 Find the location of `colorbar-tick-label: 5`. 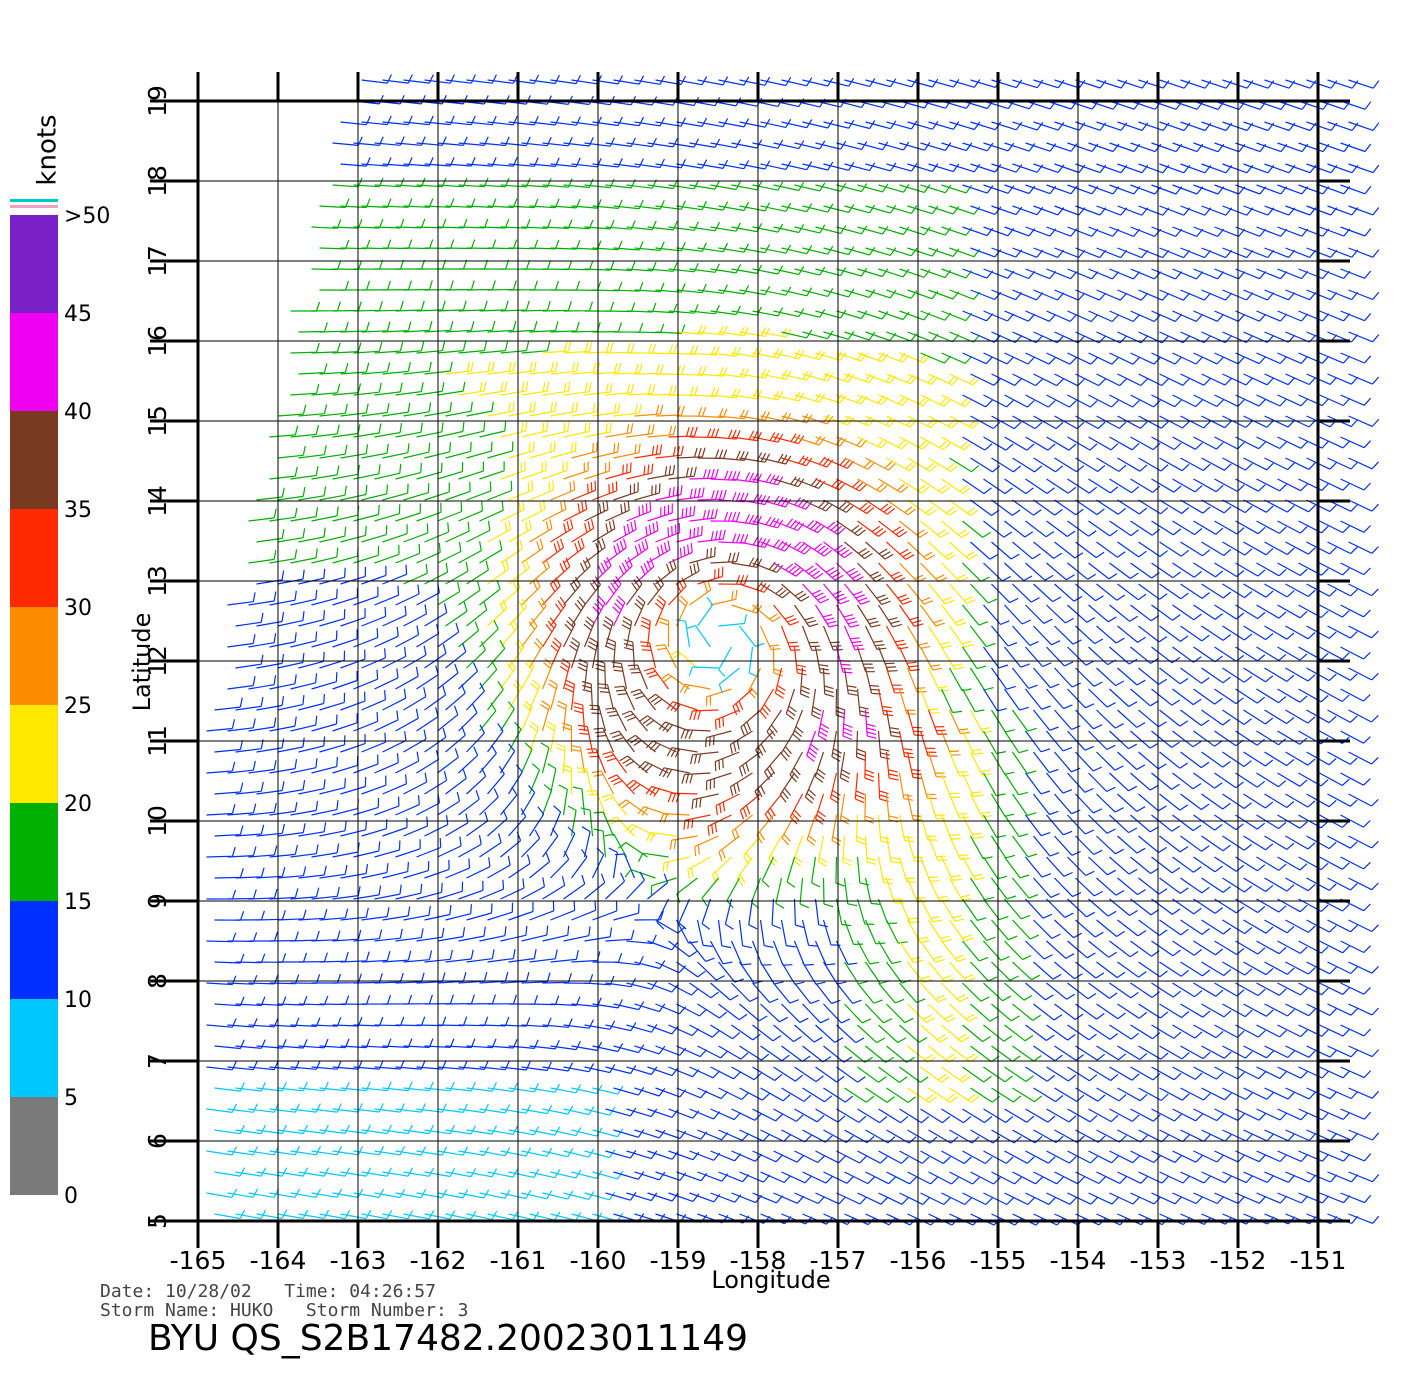

colorbar-tick-label: 5 is located at coordinates (71, 1098).